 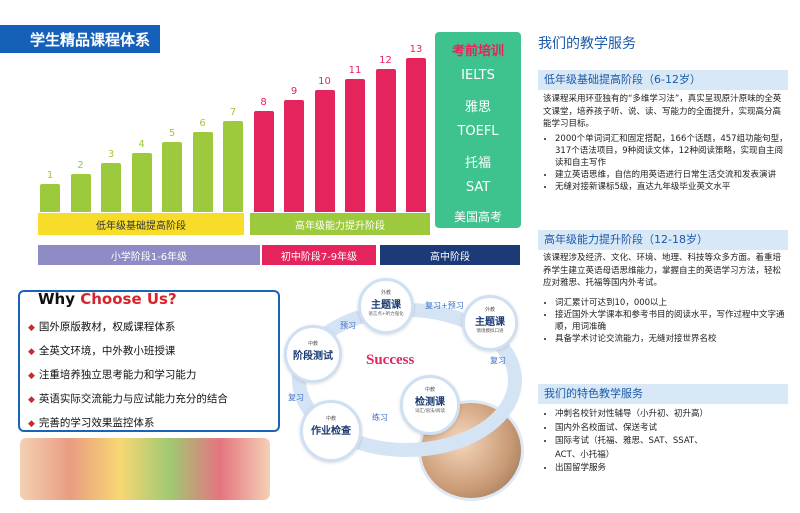 What do you see at coordinates (319, 255) in the screenshot?
I see `school-junior-band: 初中阶段7-9年级` at bounding box center [319, 255].